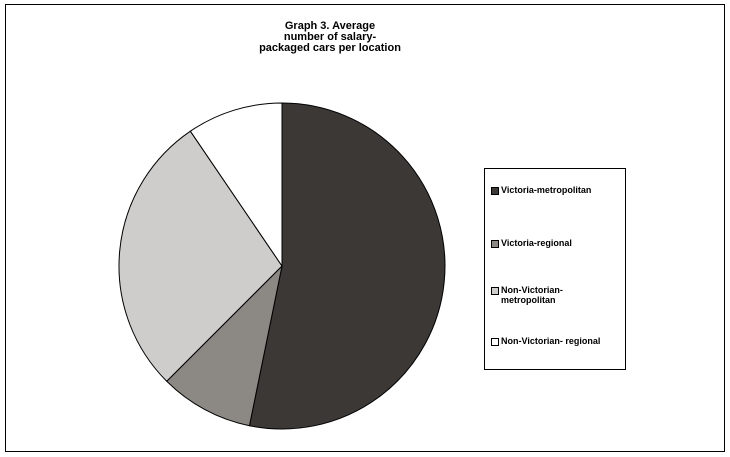  I want to click on legend-swatch-non-victorian-metropolitan, so click(495, 291).